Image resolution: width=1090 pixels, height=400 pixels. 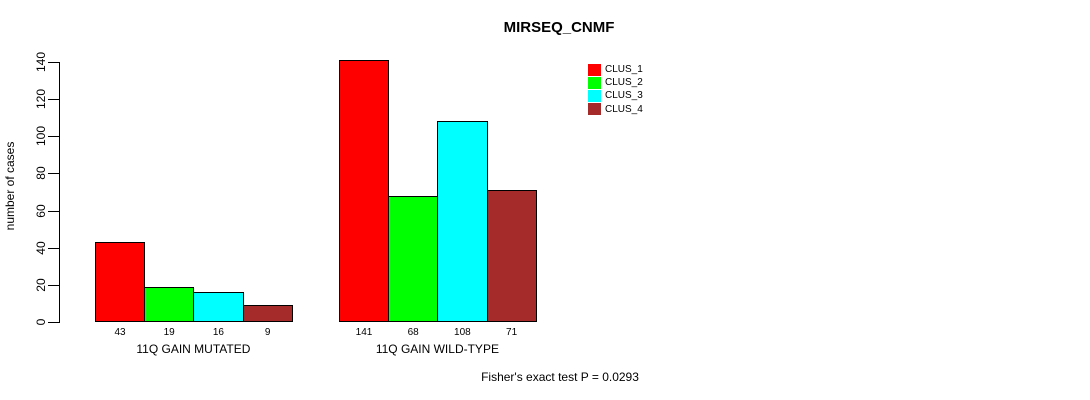 What do you see at coordinates (59, 192) in the screenshot?
I see `y-axis-line` at bounding box center [59, 192].